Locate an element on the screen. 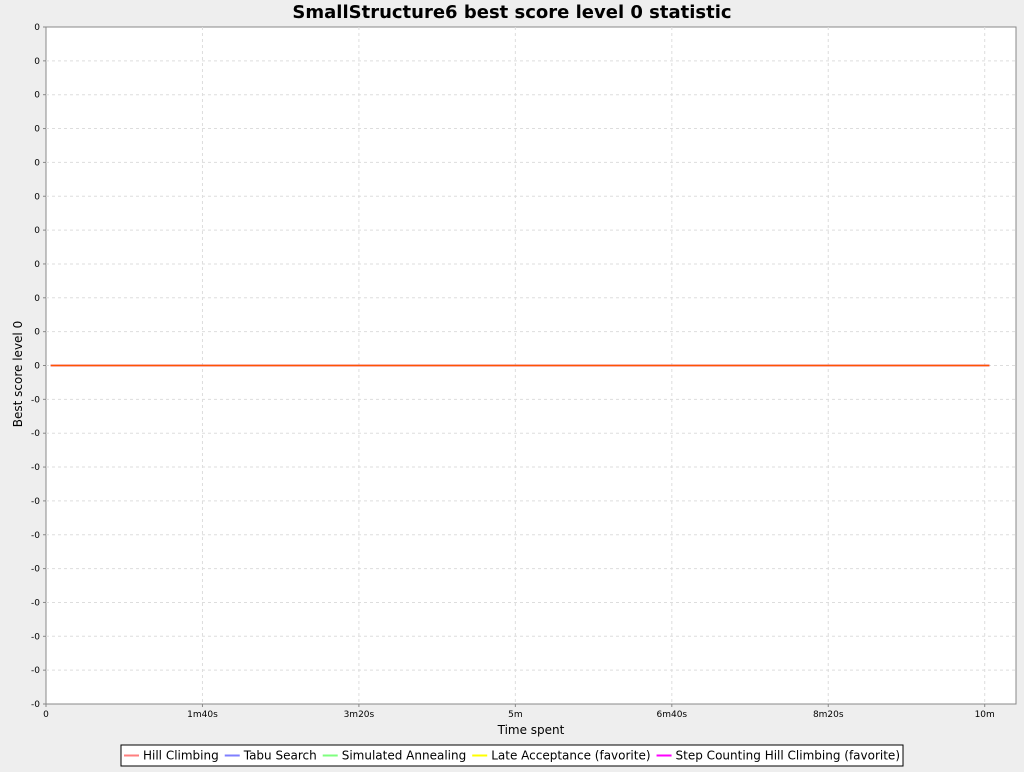  legend-item: Hill Climbing is located at coordinates (171, 756).